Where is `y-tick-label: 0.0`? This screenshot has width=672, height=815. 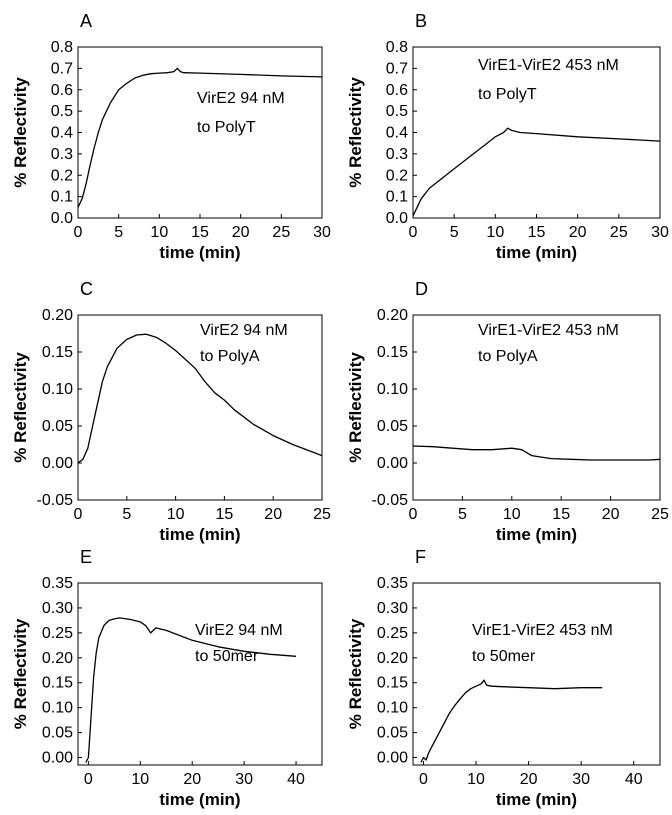 y-tick-label: 0.0 is located at coordinates (397, 218).